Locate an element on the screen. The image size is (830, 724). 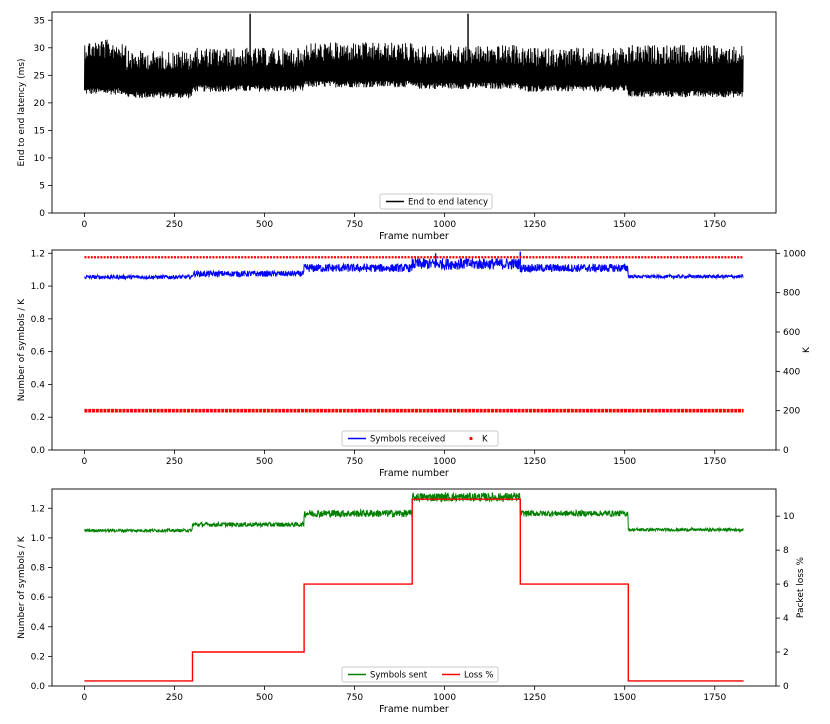
y-axis-label: End to end latency (ms) is located at coordinates (22, 112).